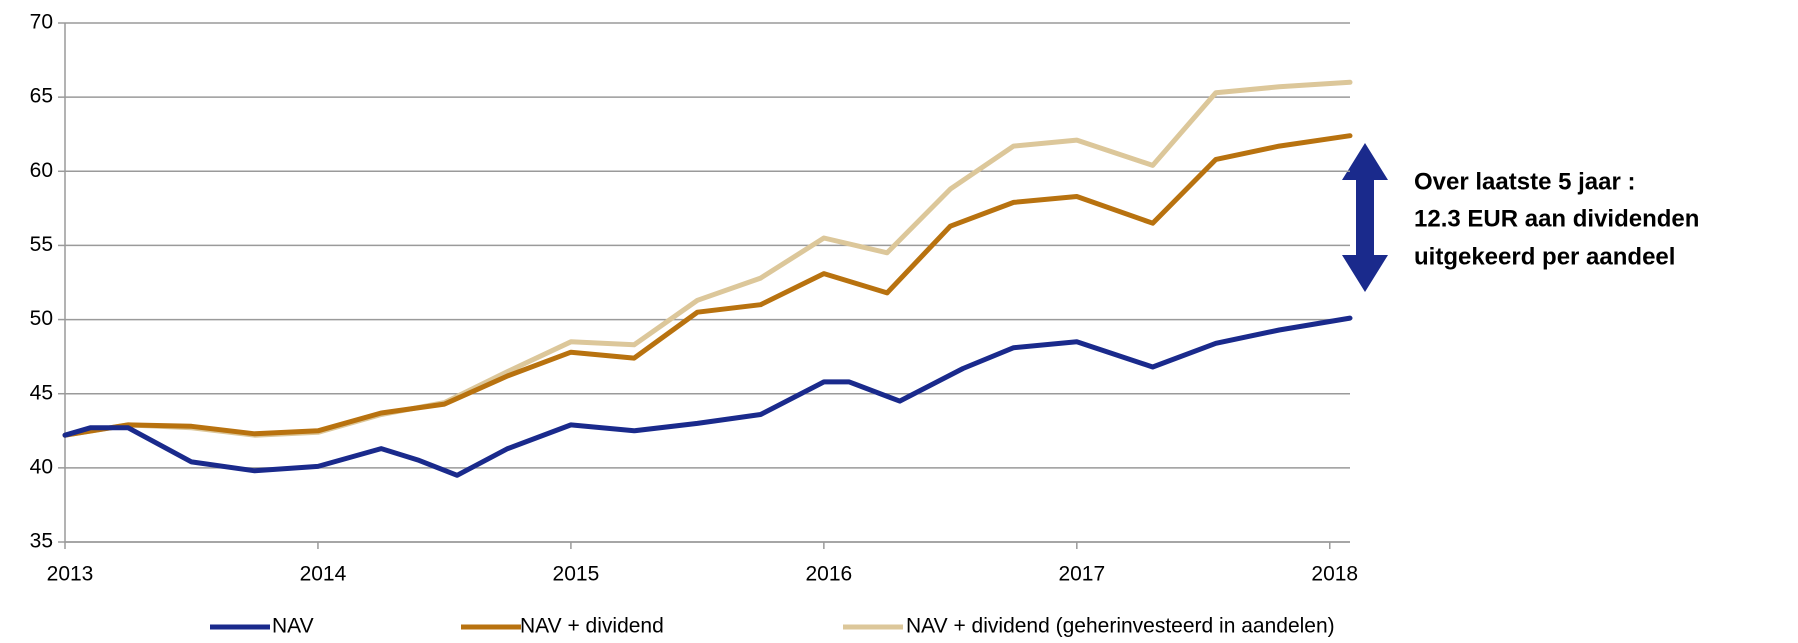 The width and height of the screenshot is (1798, 643). I want to click on y-tick-label: 35, so click(41, 541).